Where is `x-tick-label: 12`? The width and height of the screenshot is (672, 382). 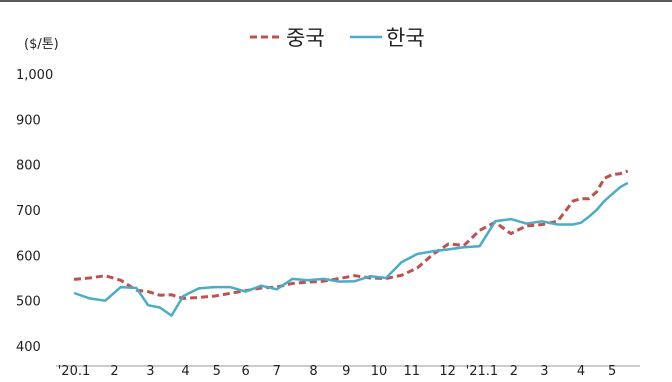 x-tick-label: 12 is located at coordinates (447, 371).